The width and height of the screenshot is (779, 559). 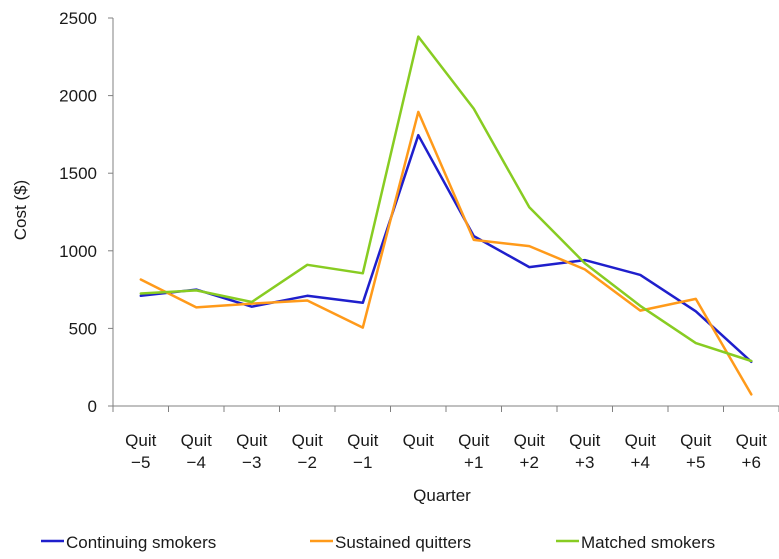 I want to click on y-tick-label: 1000, so click(x=78, y=251).